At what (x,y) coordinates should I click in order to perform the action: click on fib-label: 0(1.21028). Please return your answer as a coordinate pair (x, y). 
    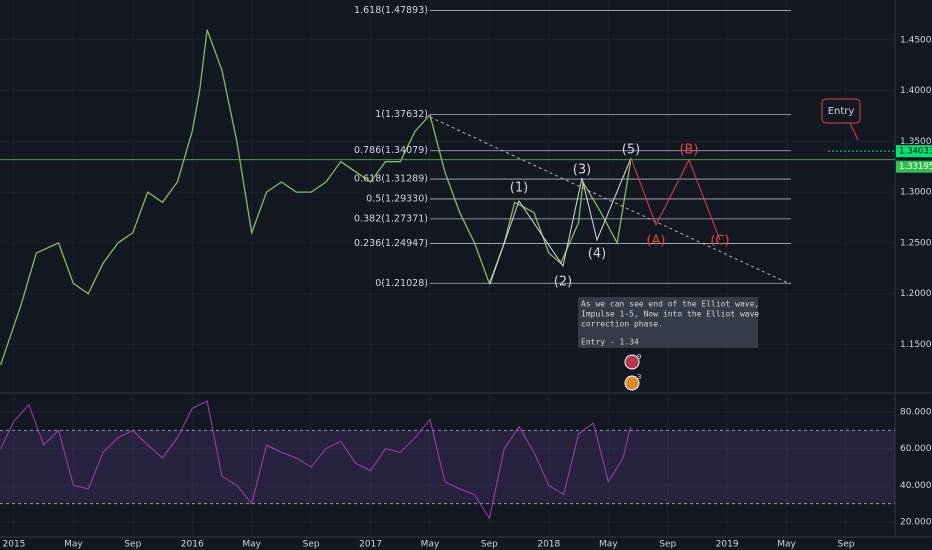
    Looking at the image, I should click on (401, 283).